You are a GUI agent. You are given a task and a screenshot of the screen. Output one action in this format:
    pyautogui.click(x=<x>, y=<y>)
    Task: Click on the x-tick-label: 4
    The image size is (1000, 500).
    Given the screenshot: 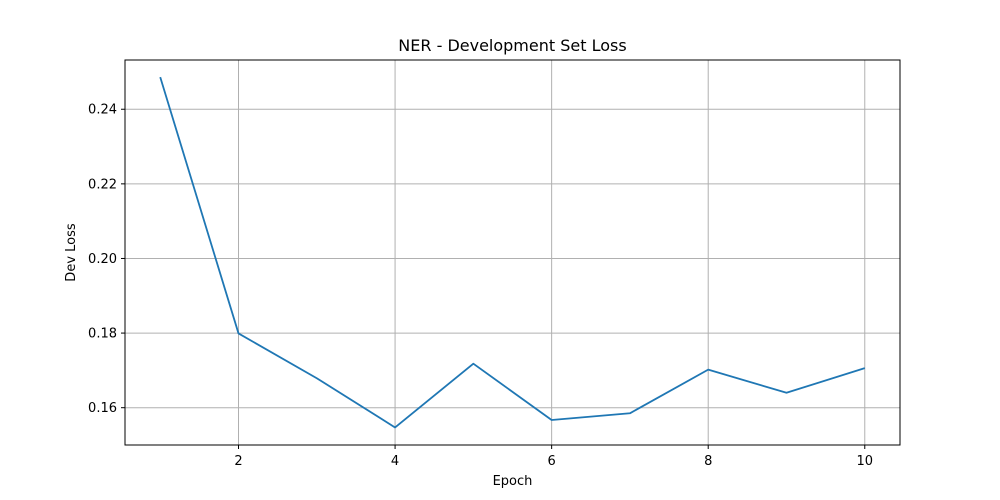 What is the action you would take?
    pyautogui.click(x=395, y=461)
    